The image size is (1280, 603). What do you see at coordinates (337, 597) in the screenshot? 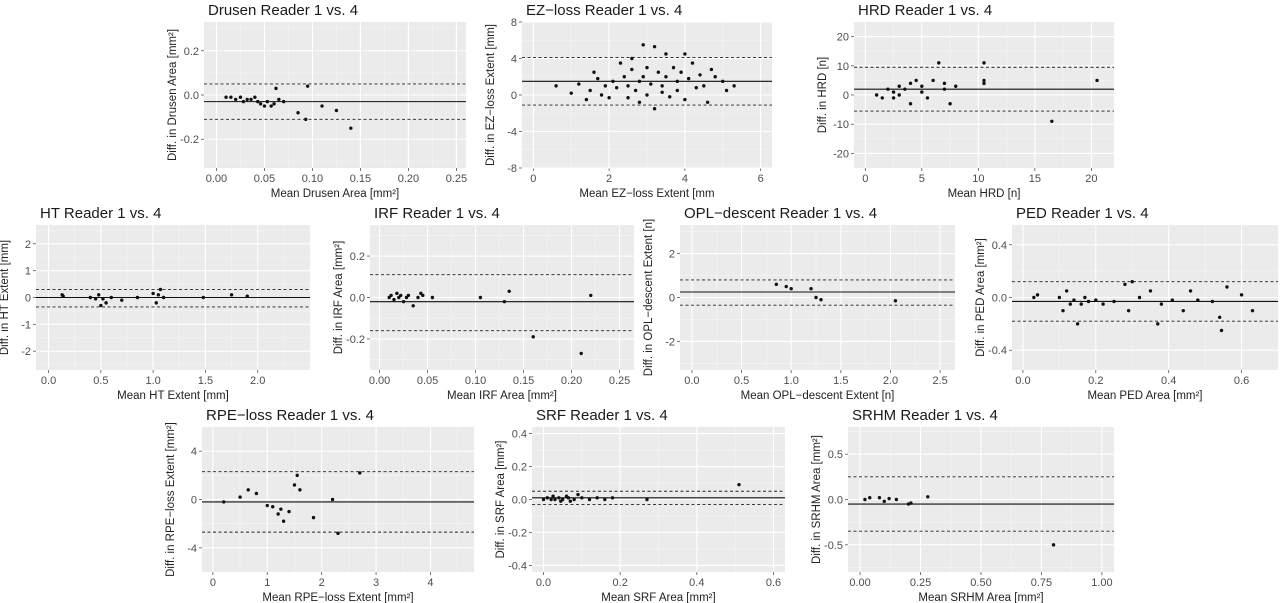
I see `x-axis-label: Mean RPE−loss Extent [mm²]` at bounding box center [337, 597].